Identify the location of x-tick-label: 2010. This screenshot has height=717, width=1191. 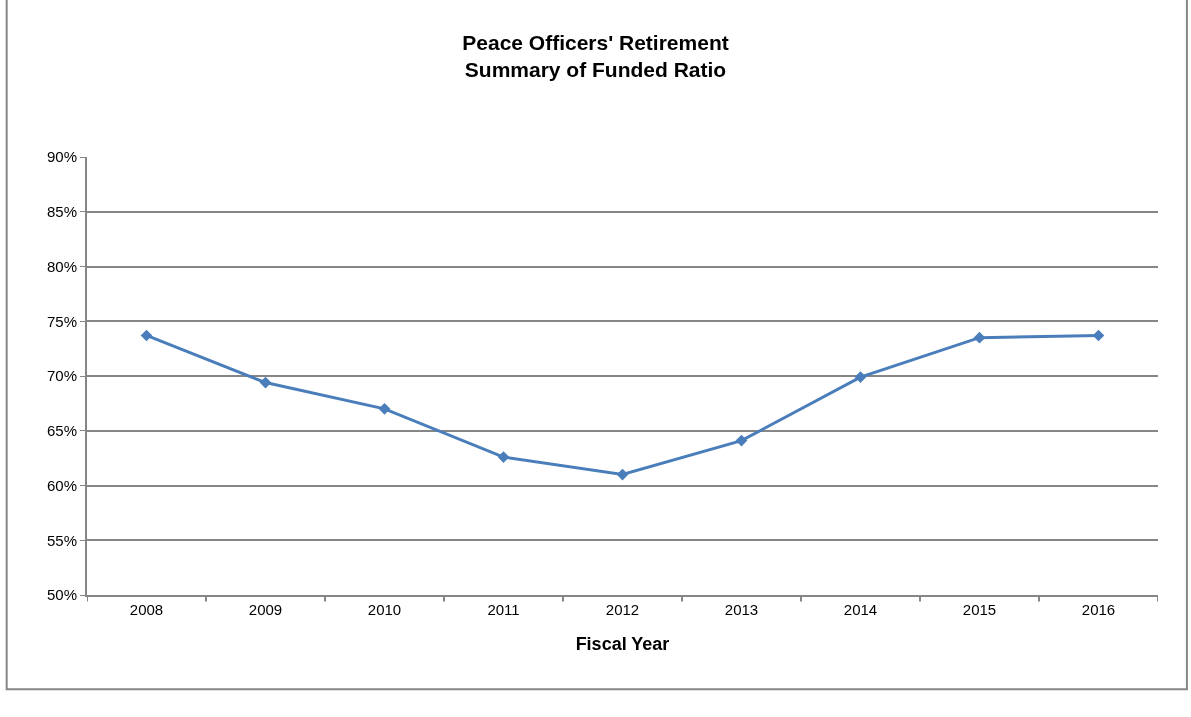
(384, 609).